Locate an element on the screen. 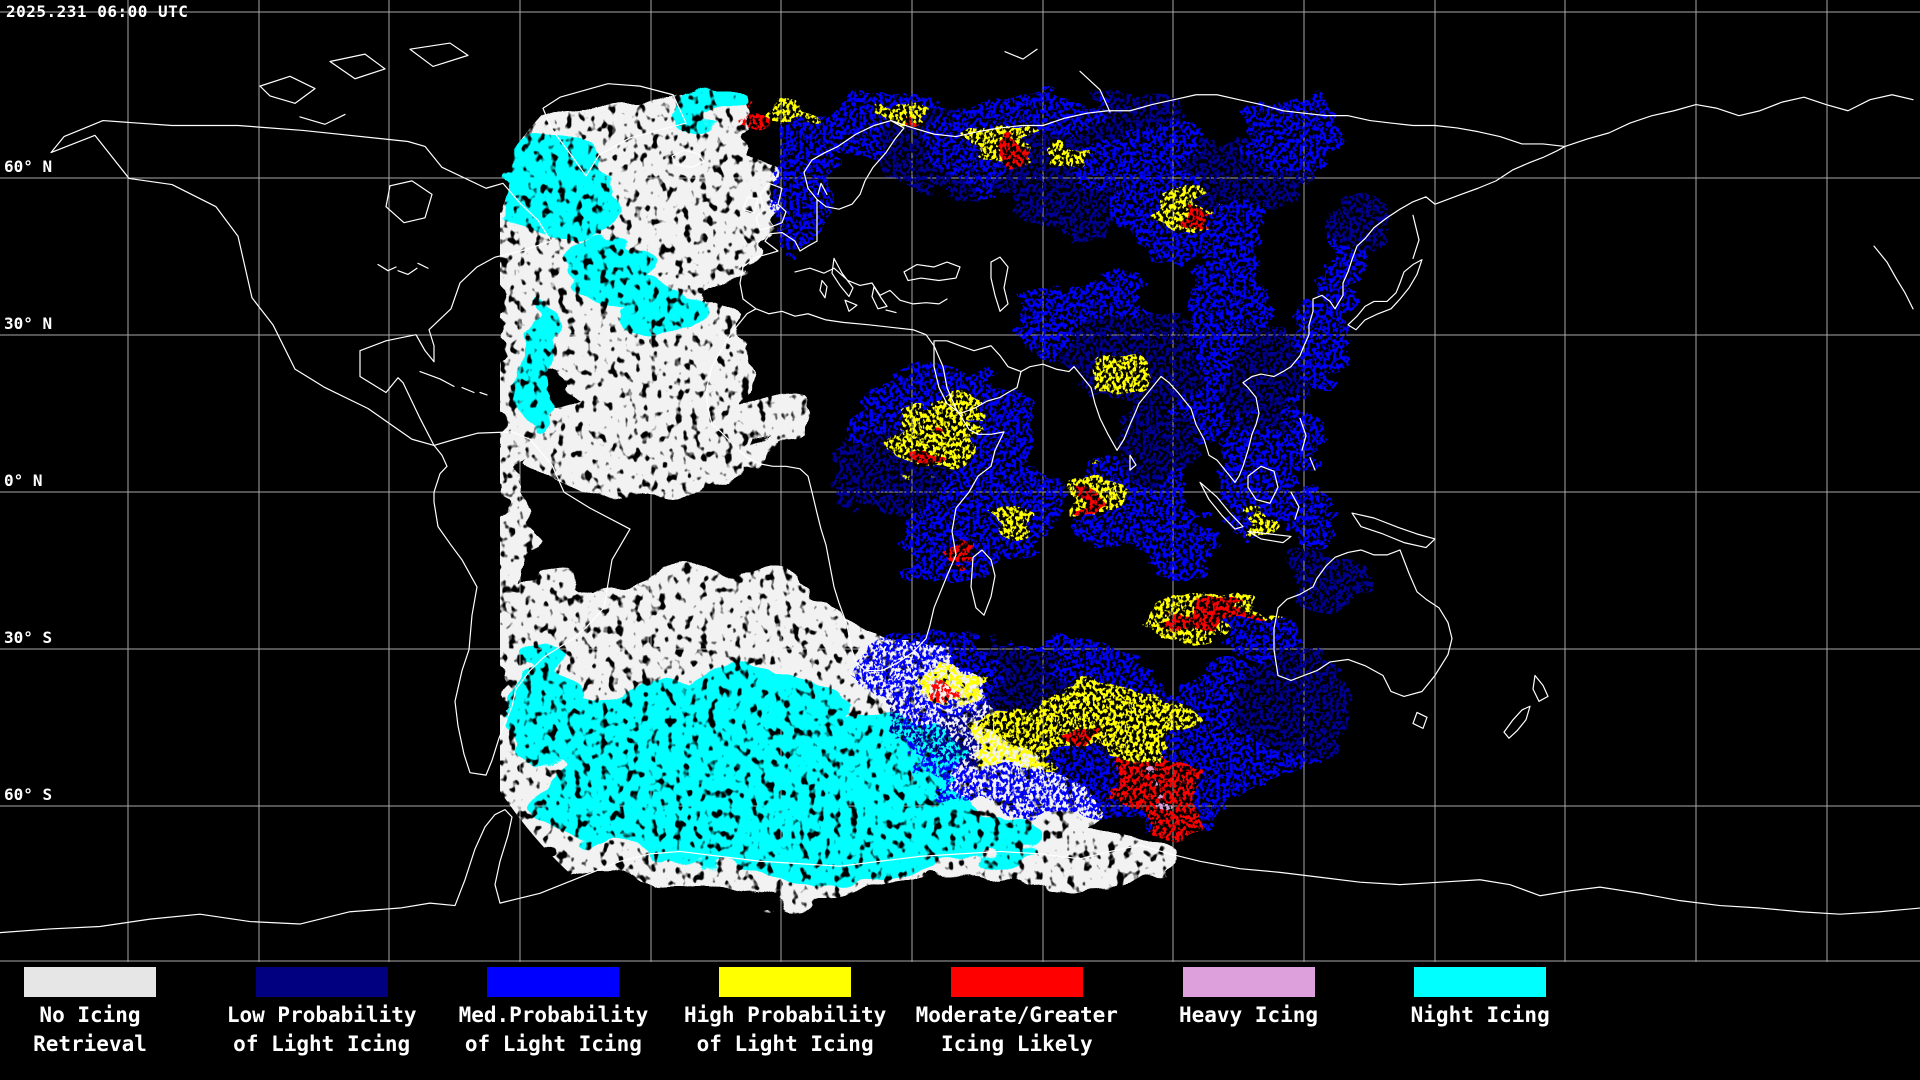 The width and height of the screenshot is (1920, 1080). legend-item-med: Med.Probability of Light Icing is located at coordinates (553, 1010).